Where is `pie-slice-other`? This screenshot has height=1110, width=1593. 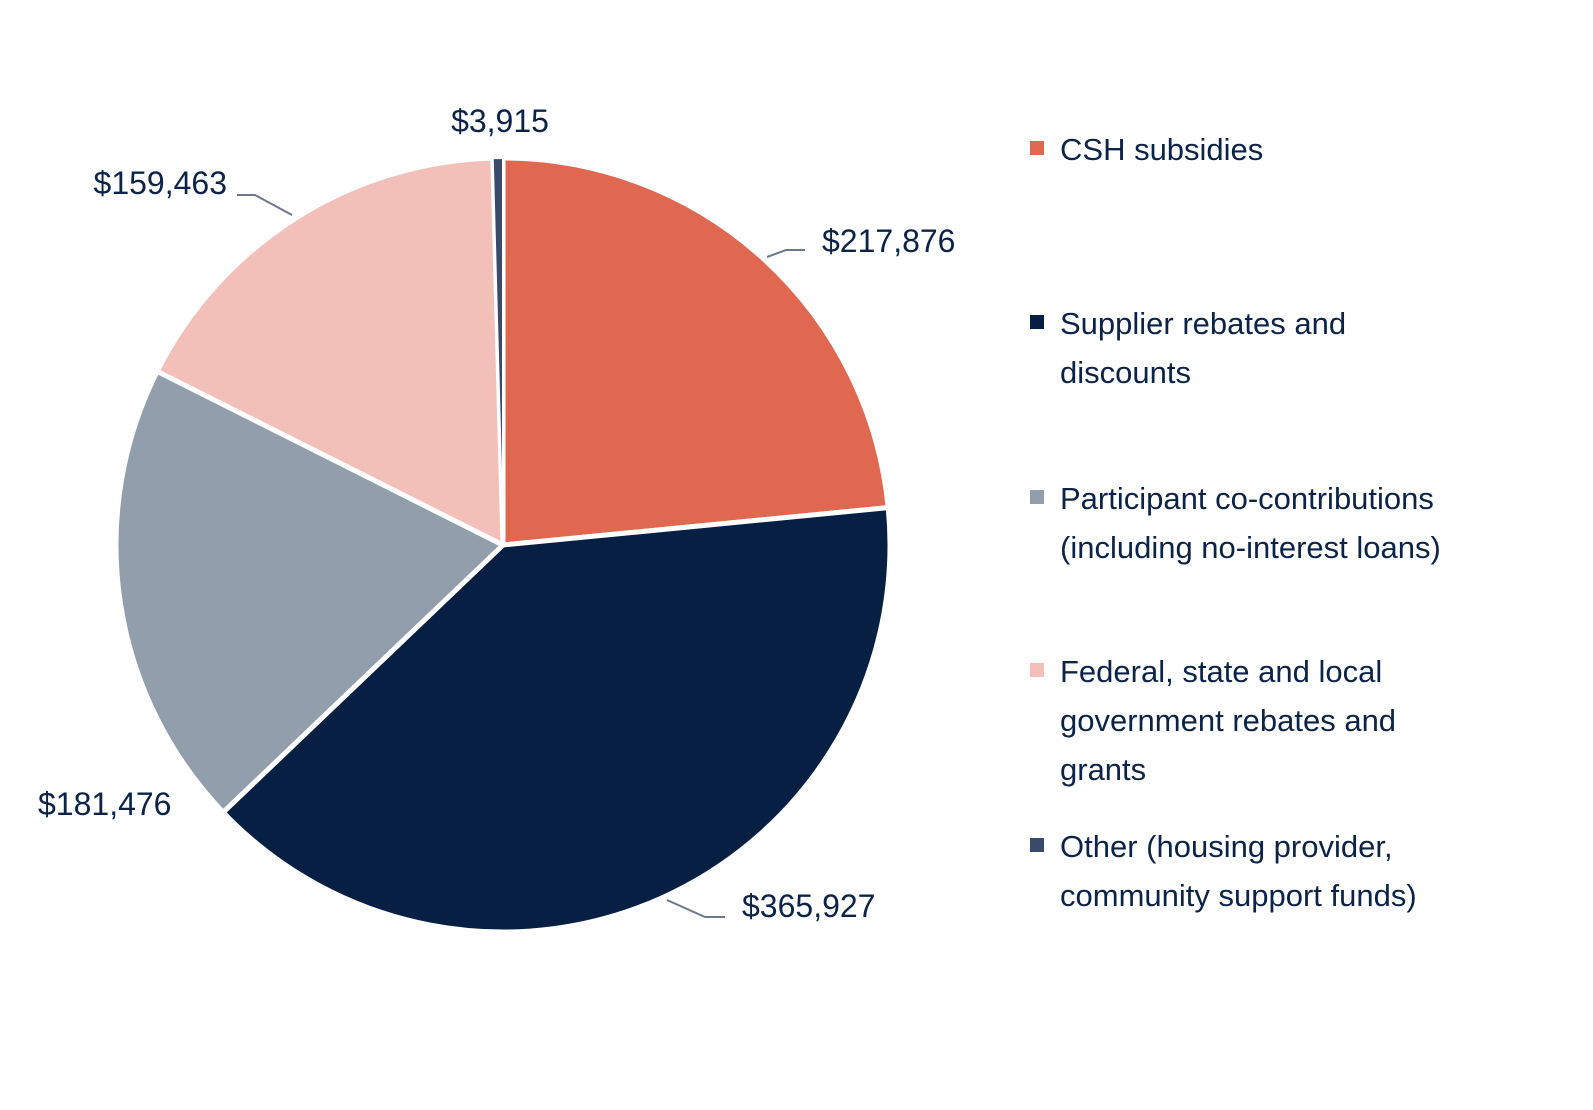 pie-slice-other is located at coordinates (497, 351).